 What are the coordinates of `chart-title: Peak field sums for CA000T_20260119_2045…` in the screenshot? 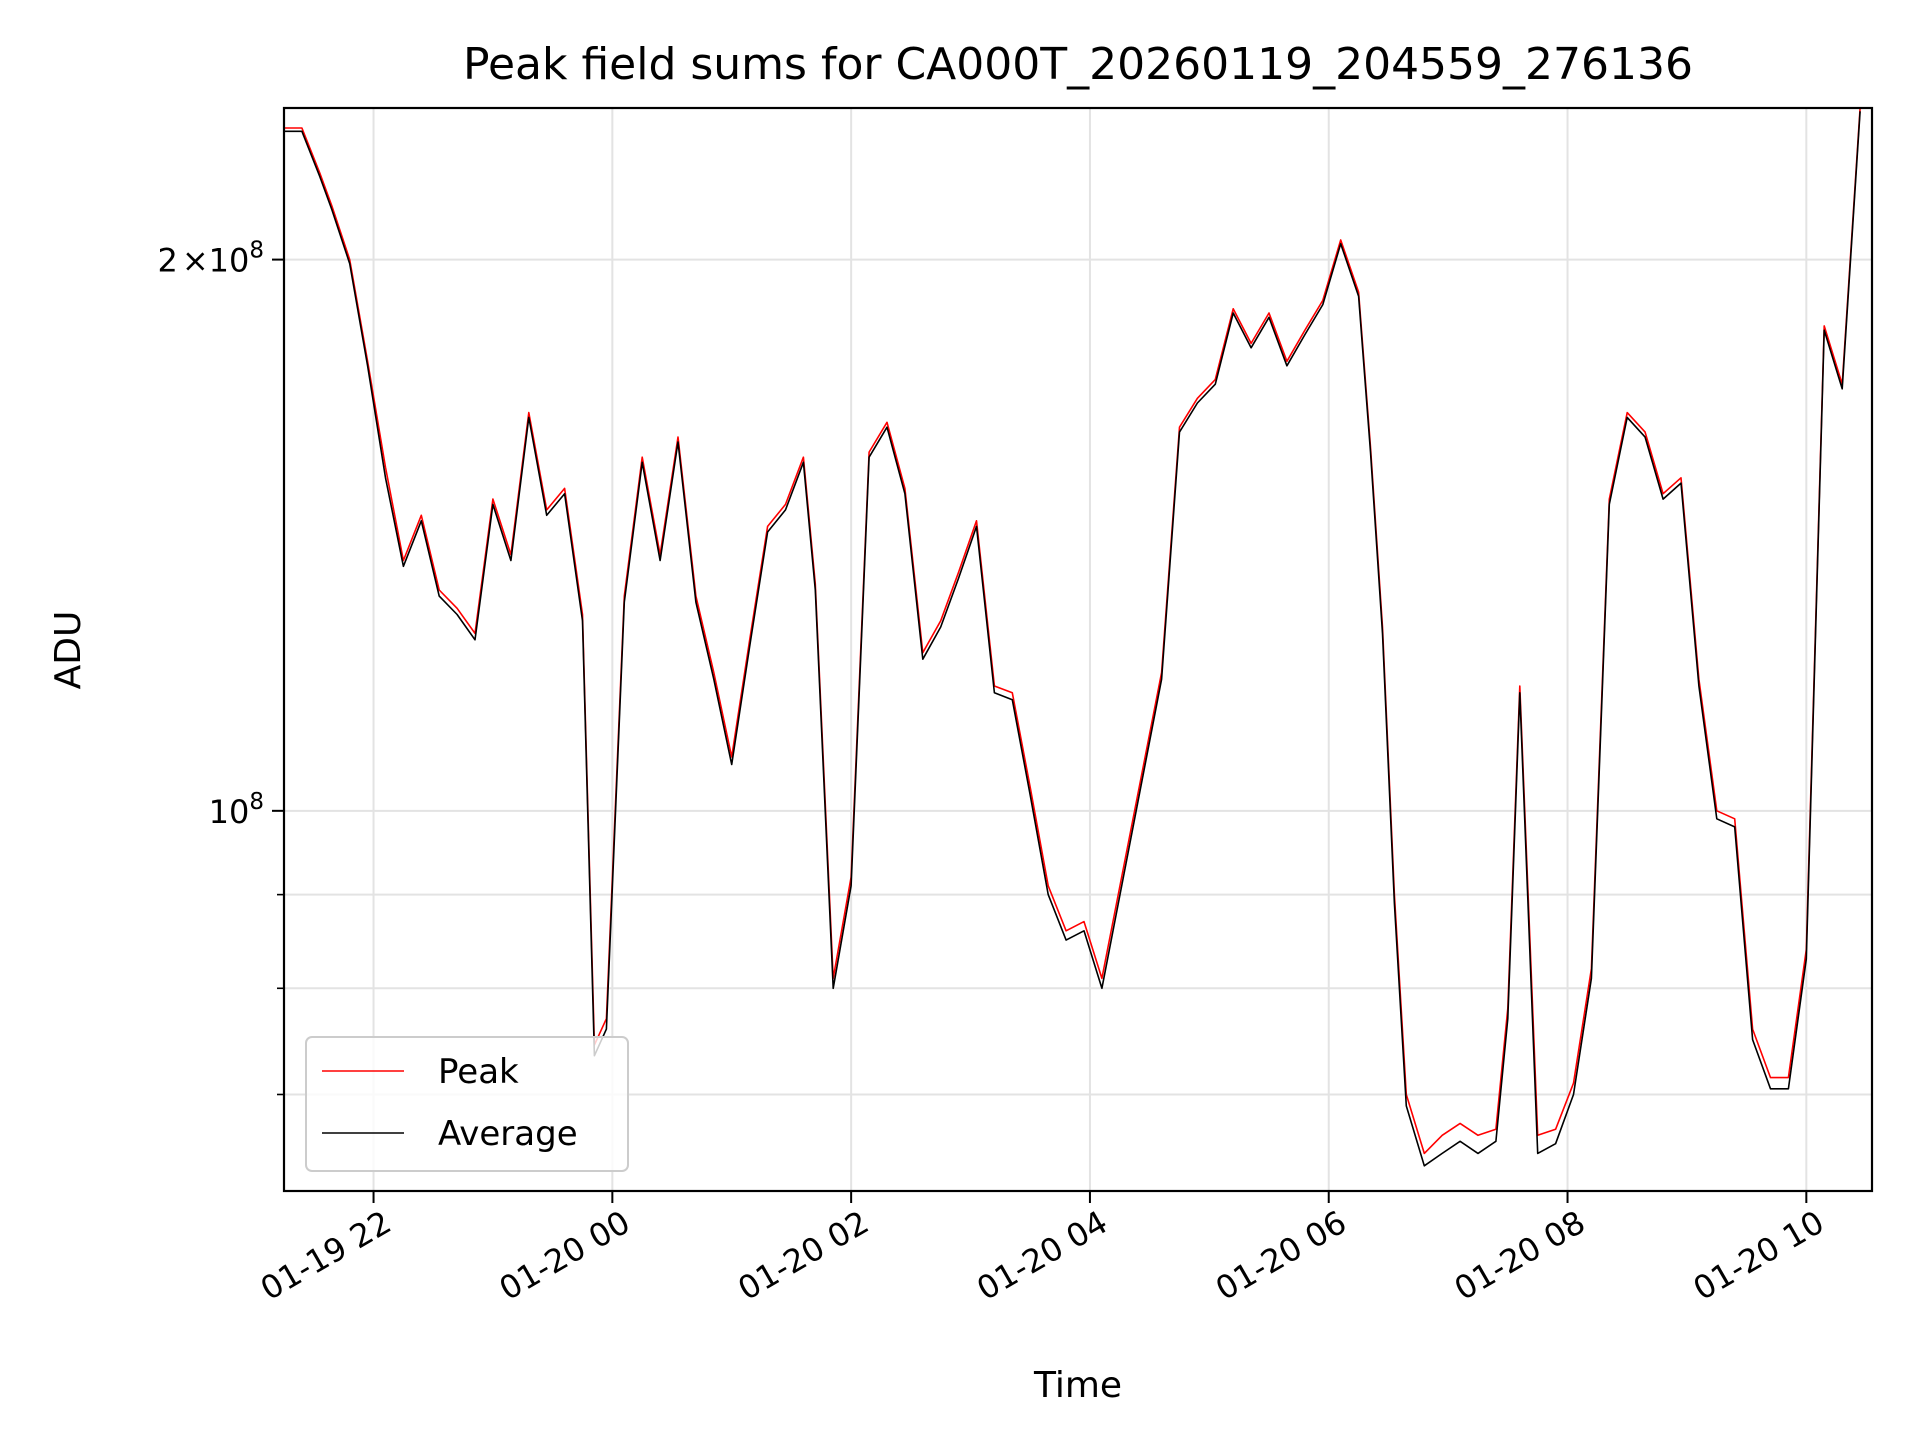 It's located at (1078, 64).